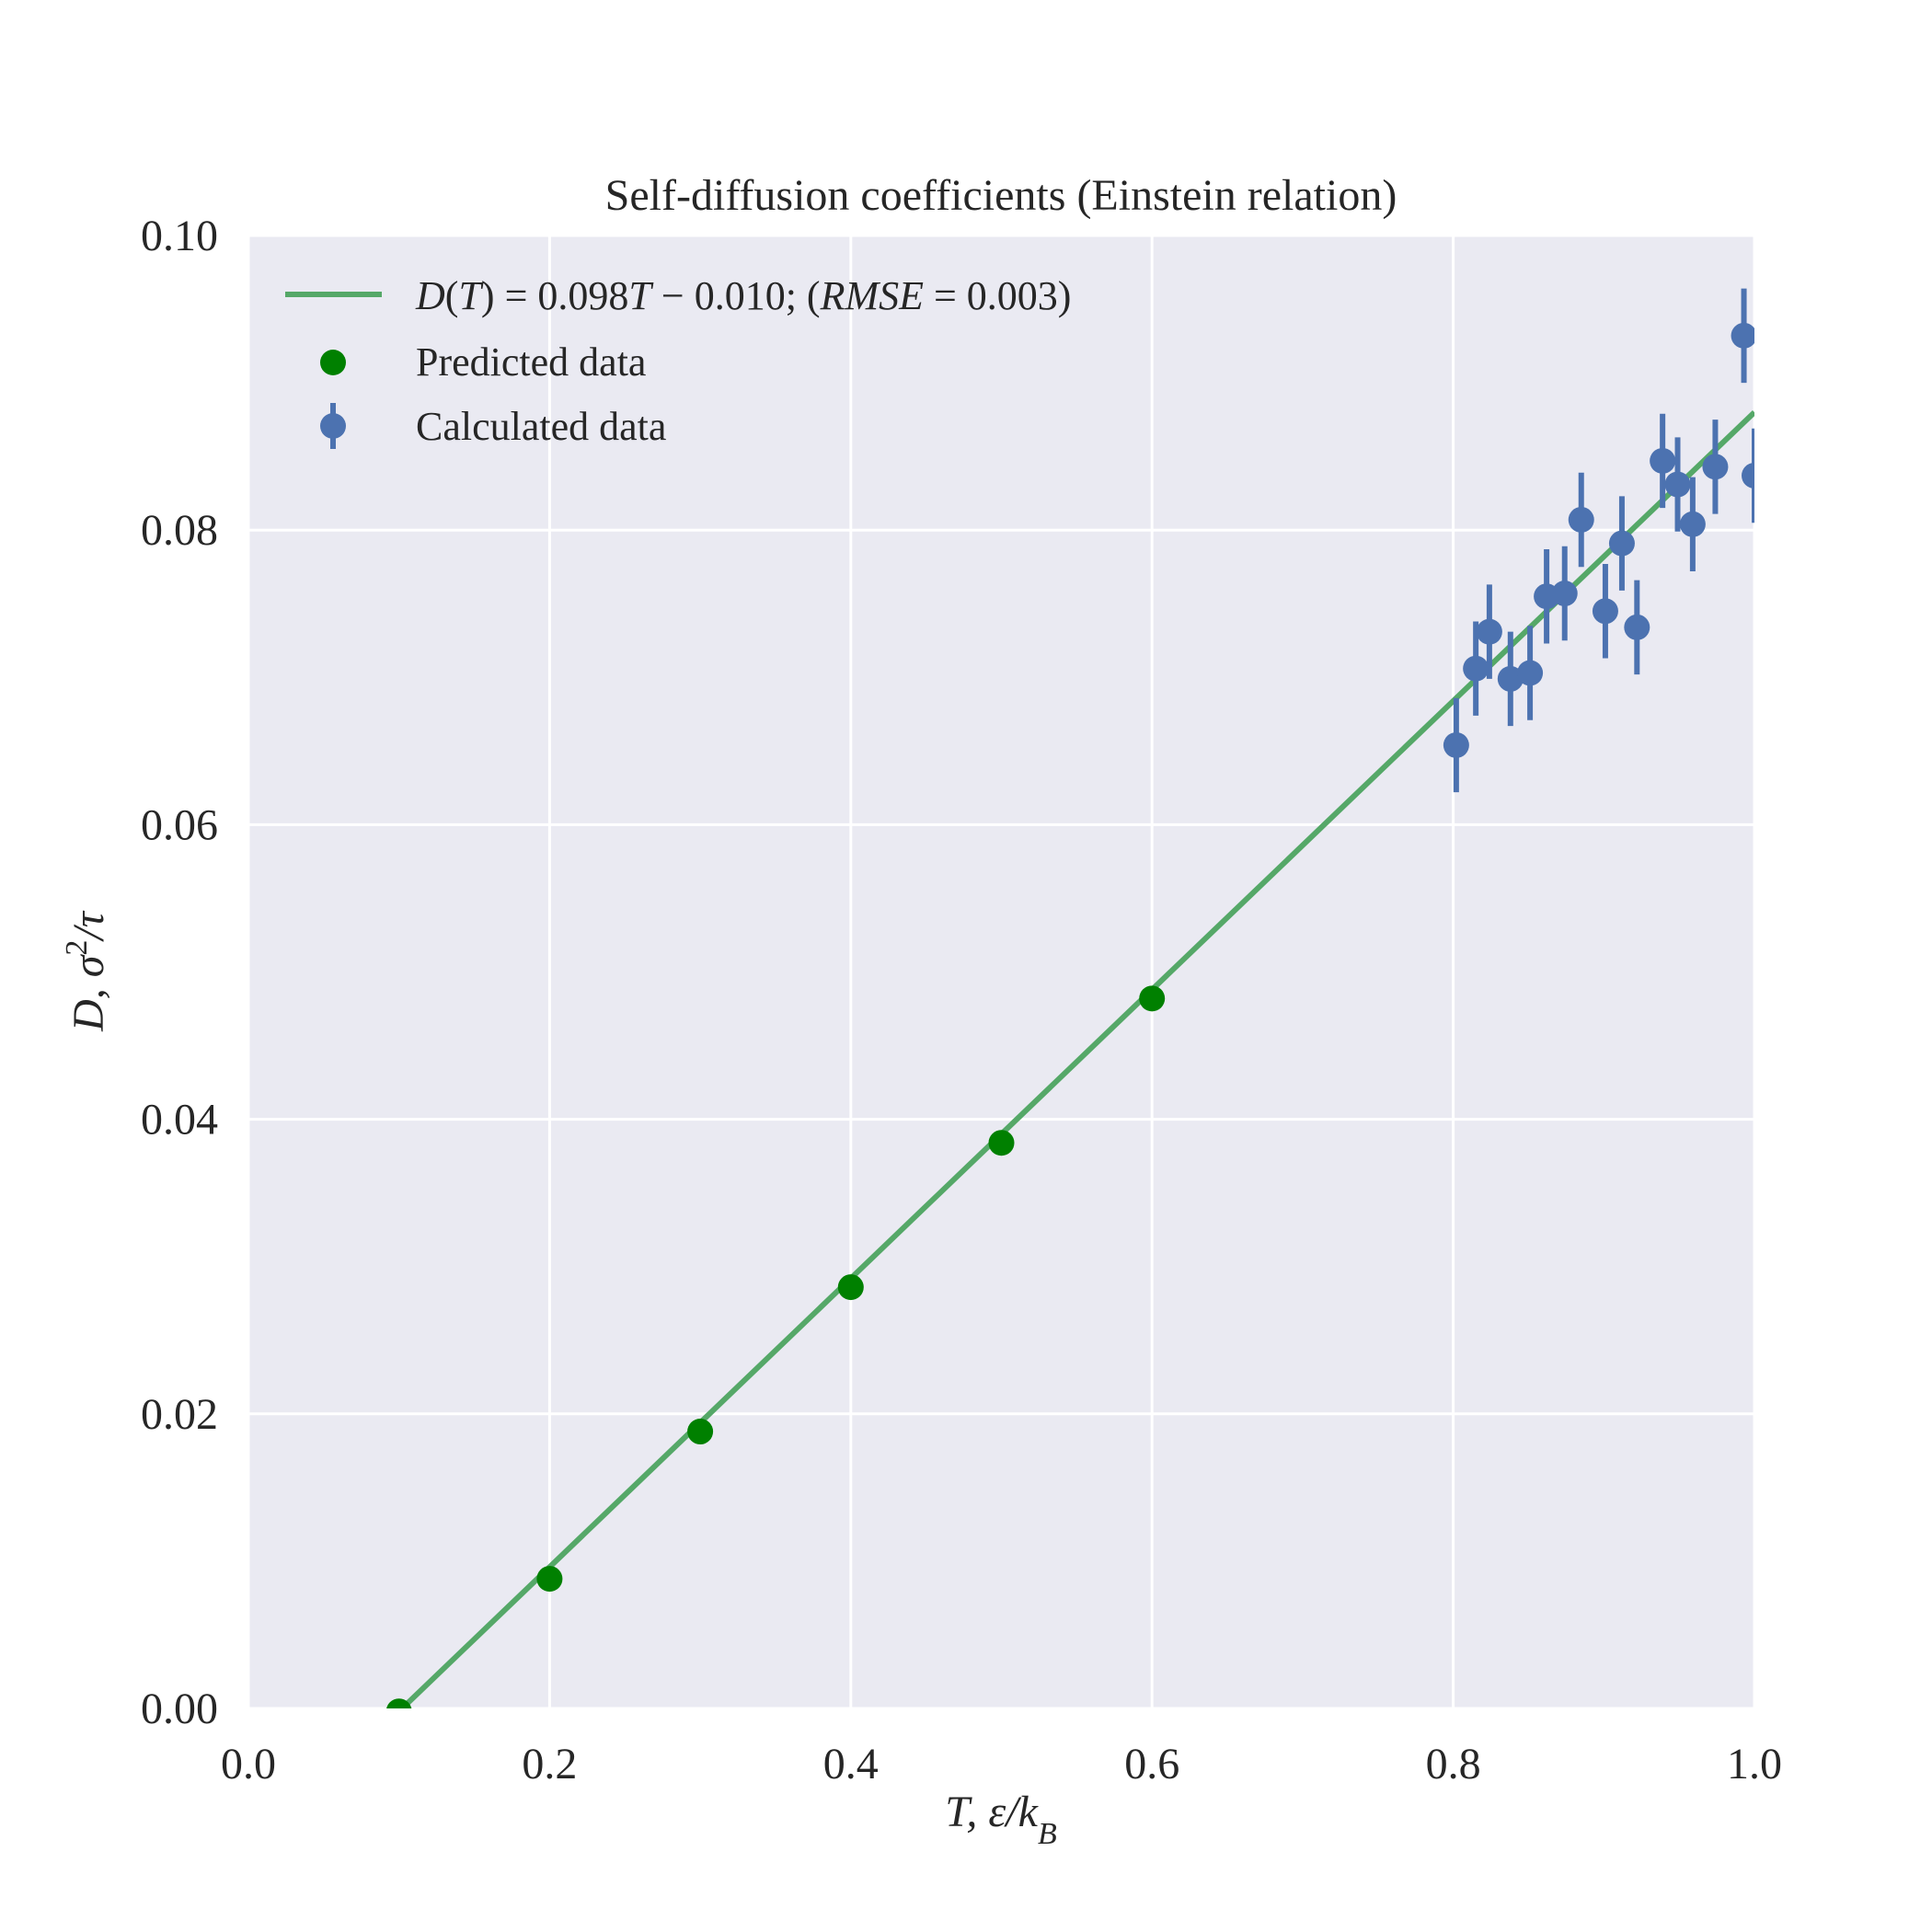 Image resolution: width=1932 pixels, height=1932 pixels. I want to click on x-axis-label: T, ε/kB, so click(1001, 1819).